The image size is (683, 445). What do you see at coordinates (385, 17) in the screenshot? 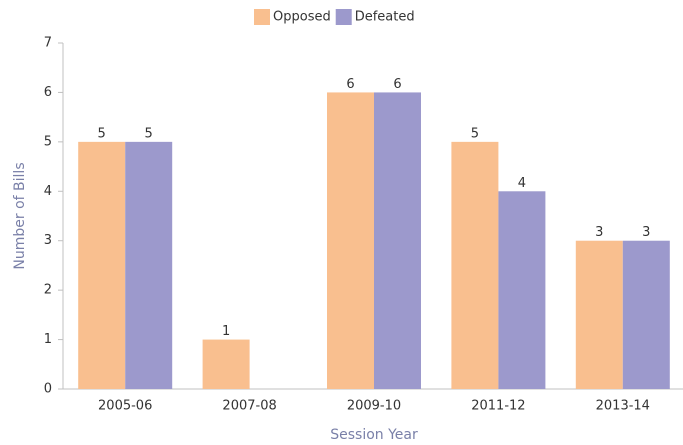
I see `legend-label: Defeated` at bounding box center [385, 17].